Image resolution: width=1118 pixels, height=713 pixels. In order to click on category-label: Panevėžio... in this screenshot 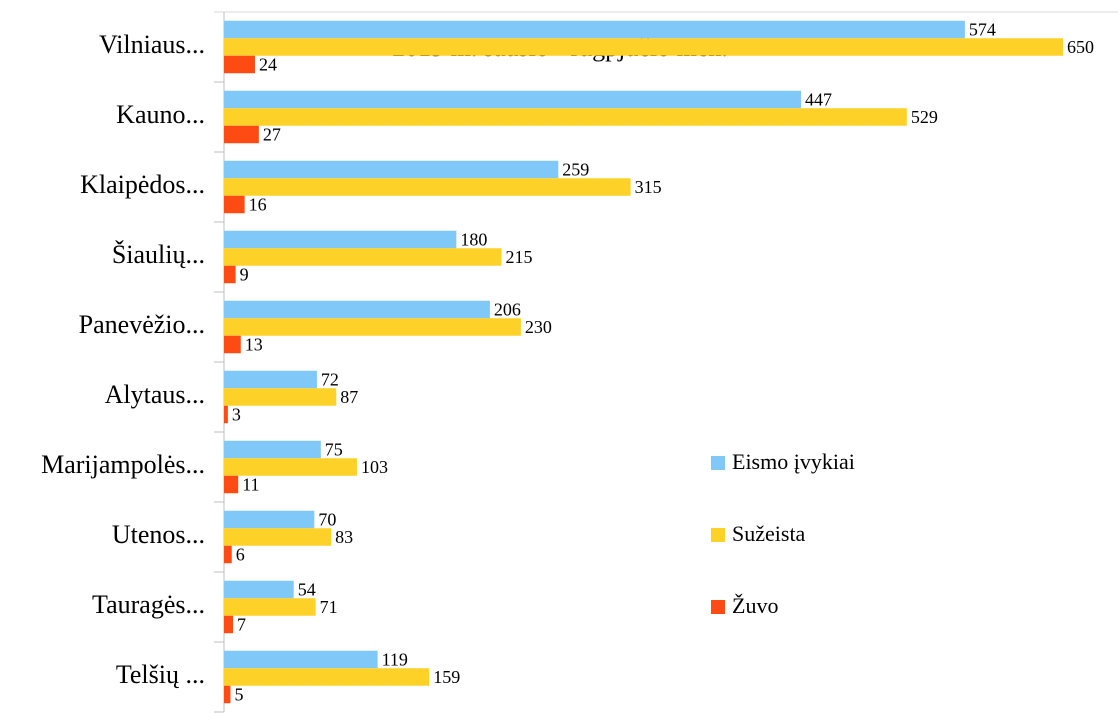, I will do `click(142, 324)`.